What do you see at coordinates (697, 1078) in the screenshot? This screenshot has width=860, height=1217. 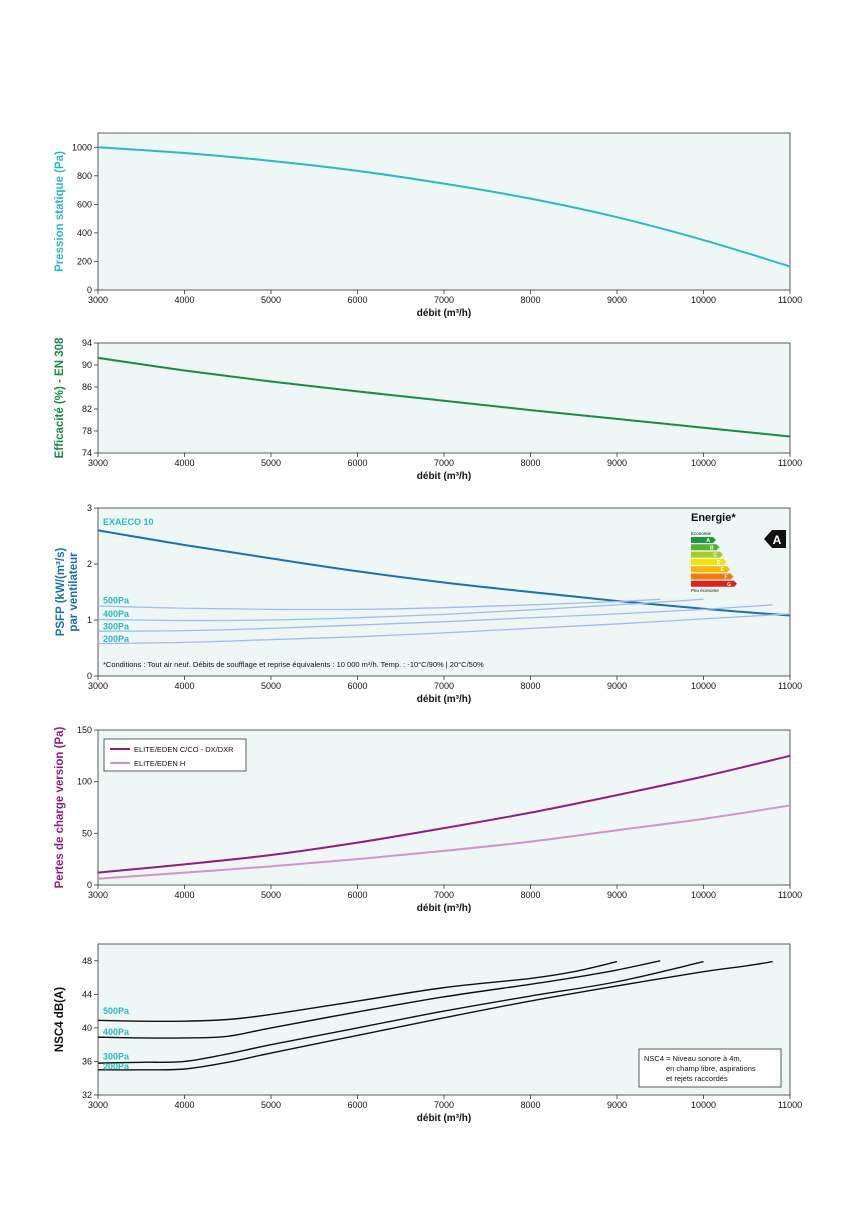 I see `note-line: et rejets raccordés` at bounding box center [697, 1078].